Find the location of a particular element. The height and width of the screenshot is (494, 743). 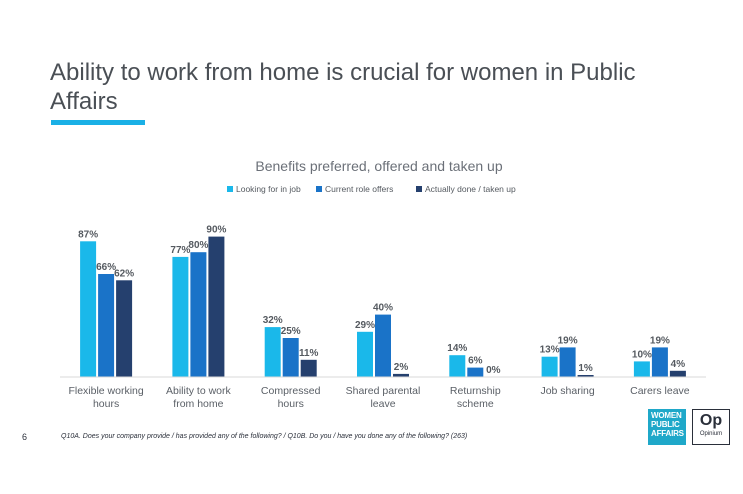

x-tick-label: Compressed is located at coordinates (291, 391).